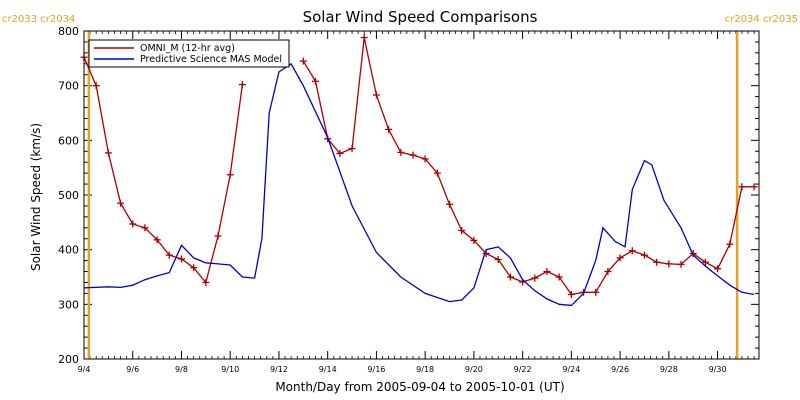  Describe the element at coordinates (68, 250) in the screenshot. I see `y-tick-label: 400` at that location.